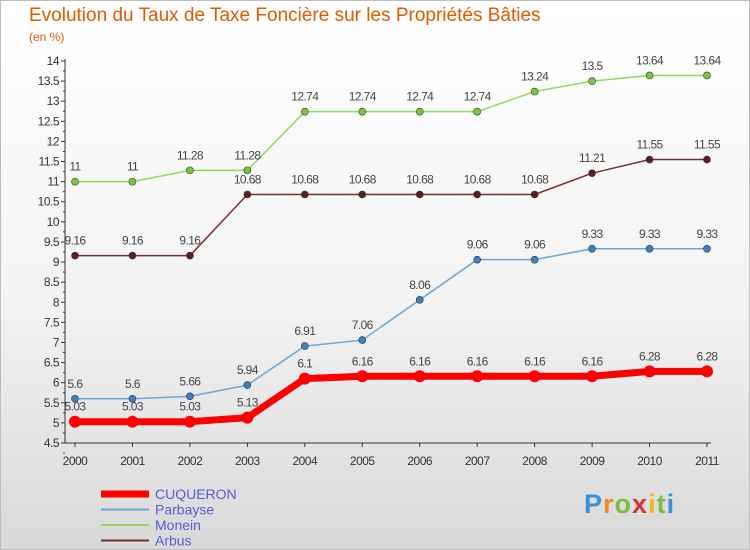 Image resolution: width=750 pixels, height=550 pixels. I want to click on y-tick-label: 11.5, so click(49, 162).